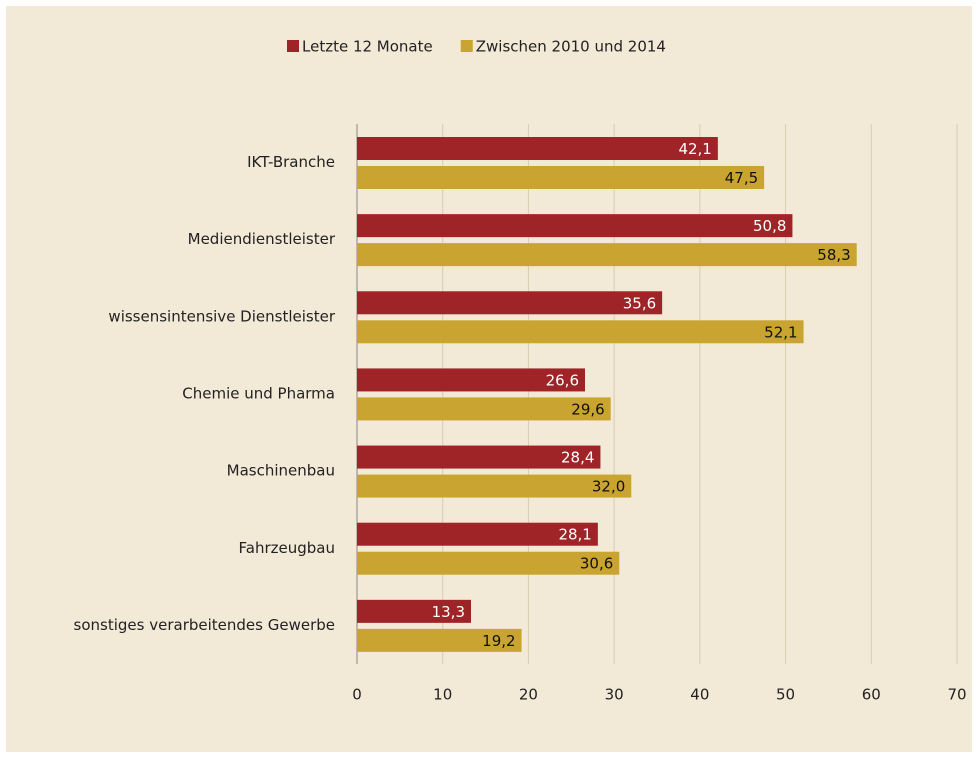 Image resolution: width=978 pixels, height=758 pixels. I want to click on x-tick-label: 40, so click(699, 695).